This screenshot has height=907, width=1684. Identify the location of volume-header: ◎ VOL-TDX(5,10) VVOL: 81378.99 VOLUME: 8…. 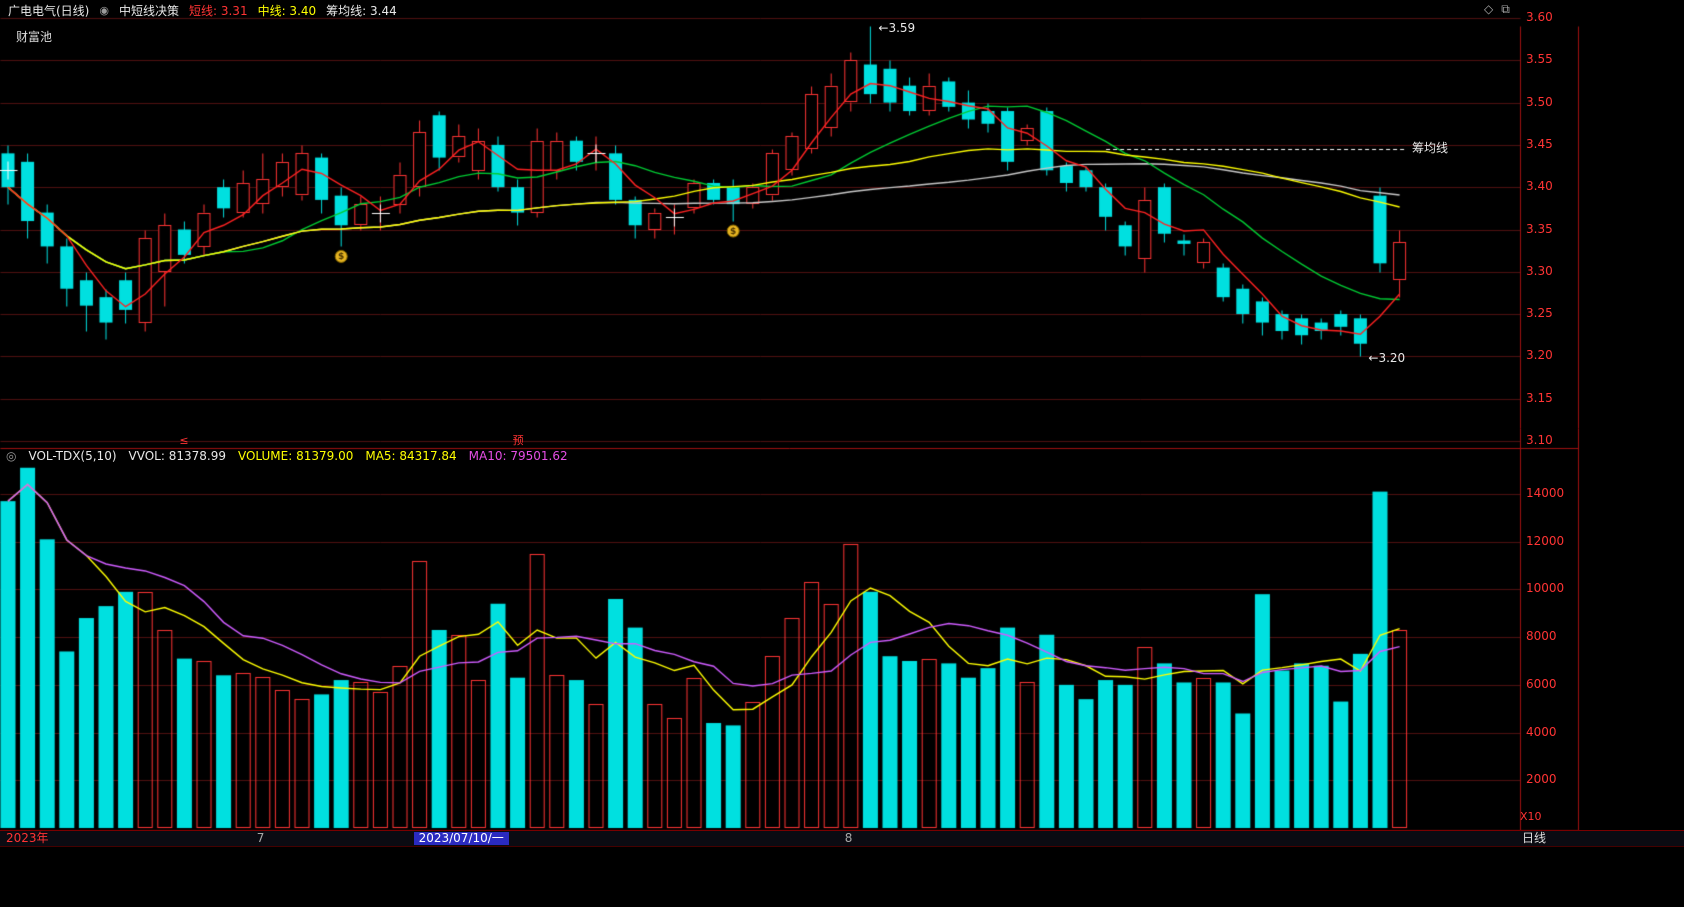
(287, 456).